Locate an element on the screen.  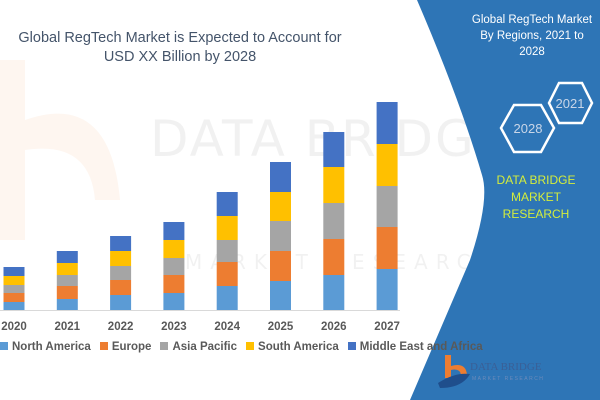
x-tick-label-2025: 2025 is located at coordinates (281, 327).